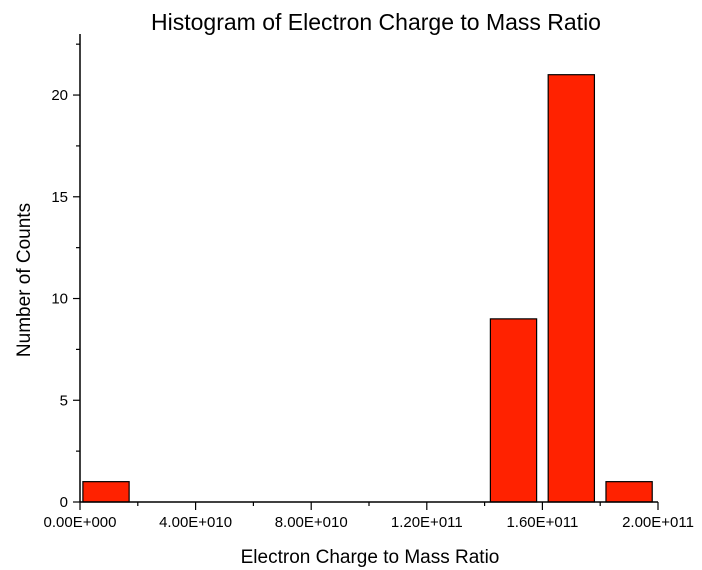  What do you see at coordinates (370, 557) in the screenshot?
I see `x-axis-label: Electron Charge to Mass Ratio` at bounding box center [370, 557].